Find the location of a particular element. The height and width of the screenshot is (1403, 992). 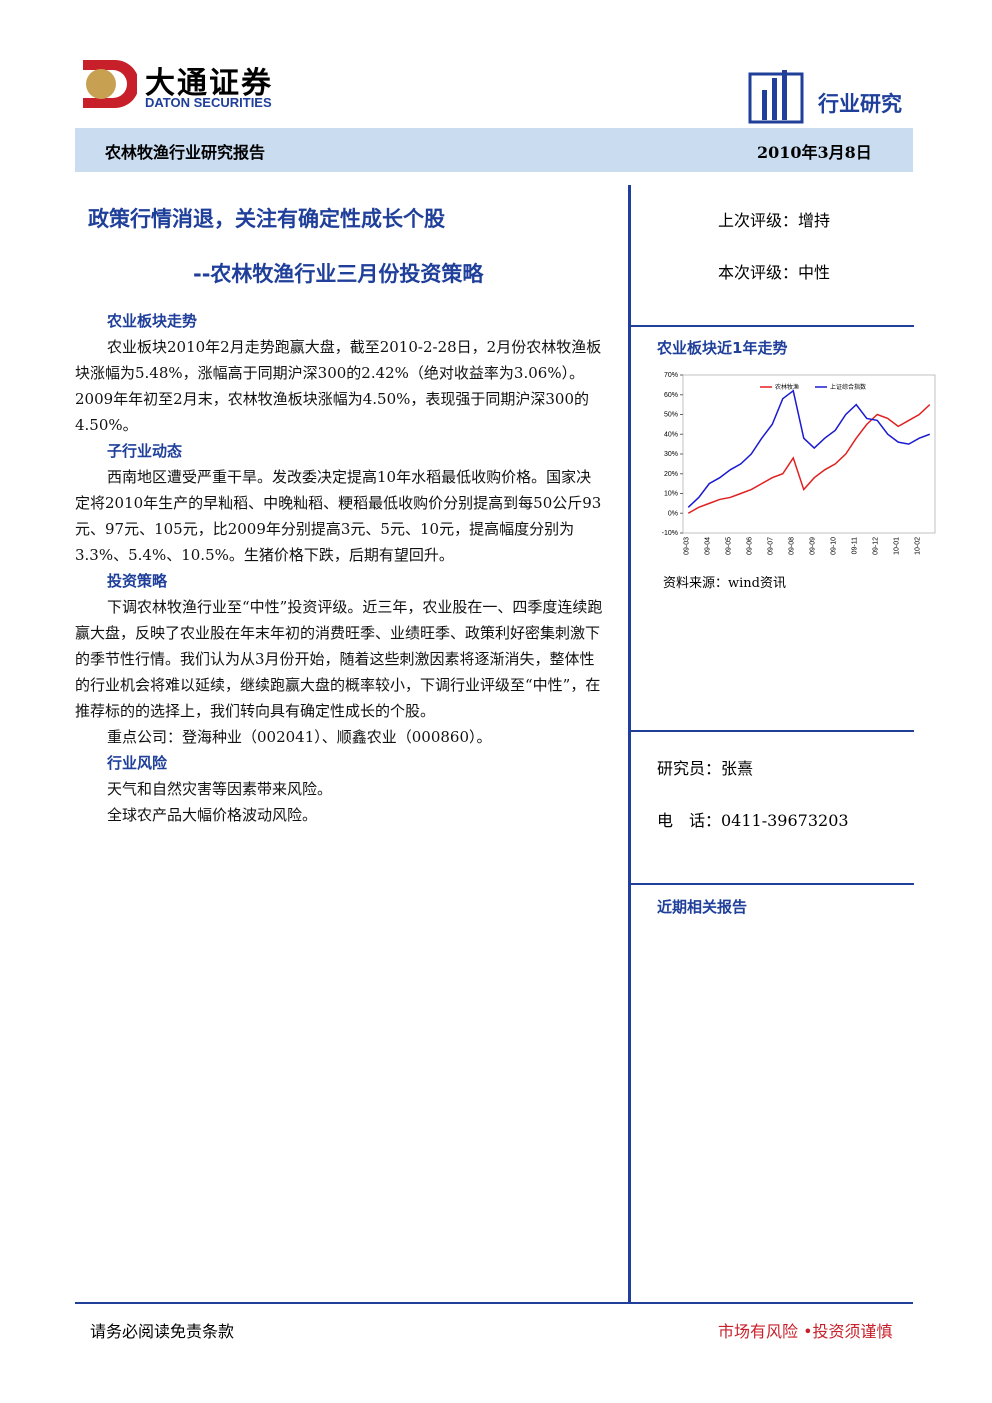

x-tick-label: 10-02 is located at coordinates (917, 546).